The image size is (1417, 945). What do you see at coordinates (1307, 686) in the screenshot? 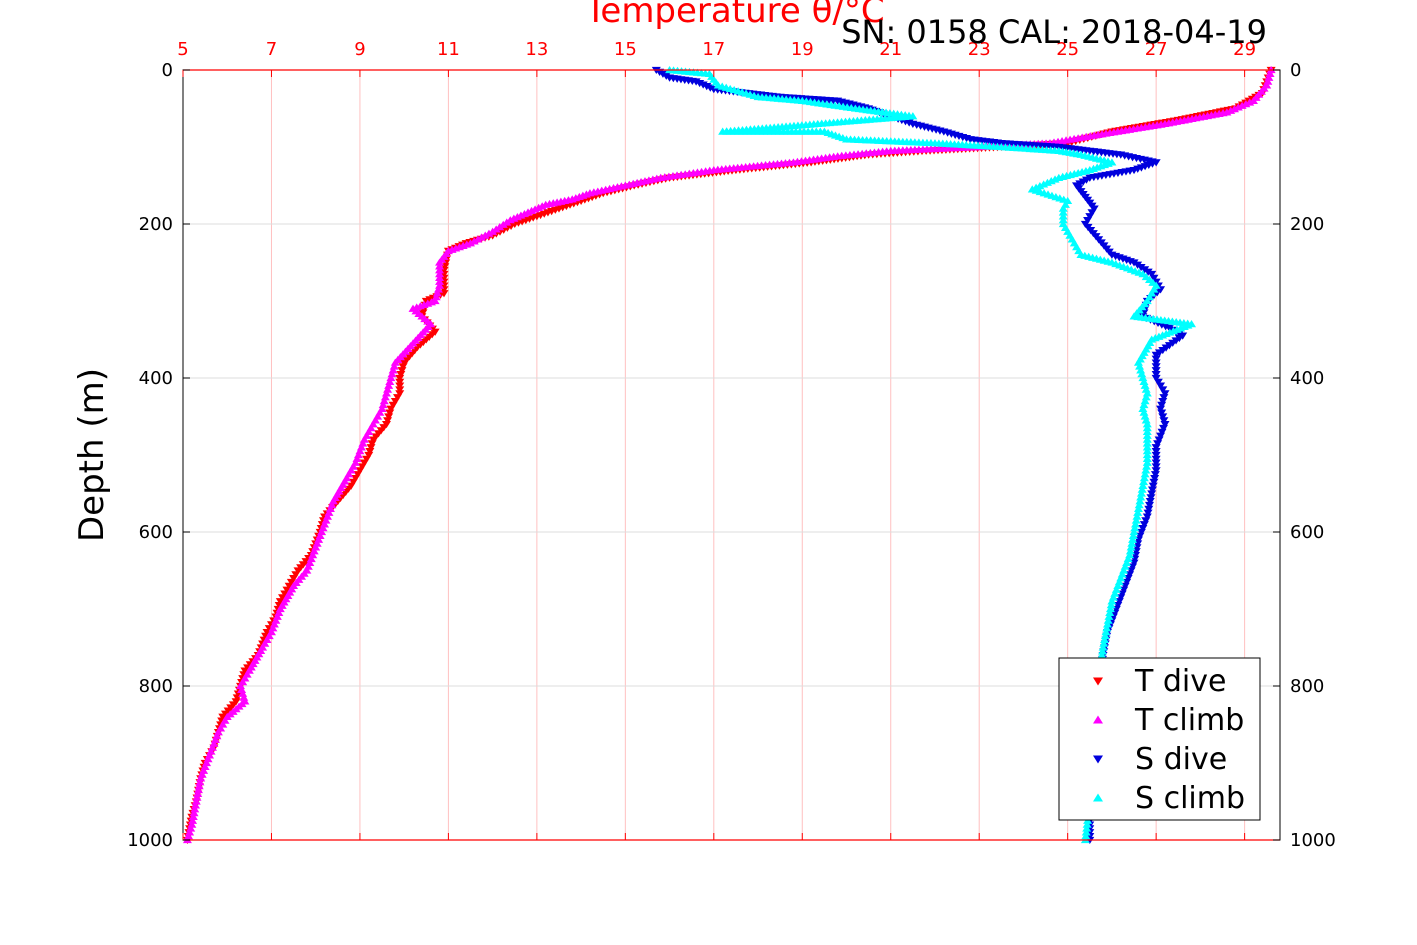
I see `y-tick-label-right: 800` at bounding box center [1307, 686].